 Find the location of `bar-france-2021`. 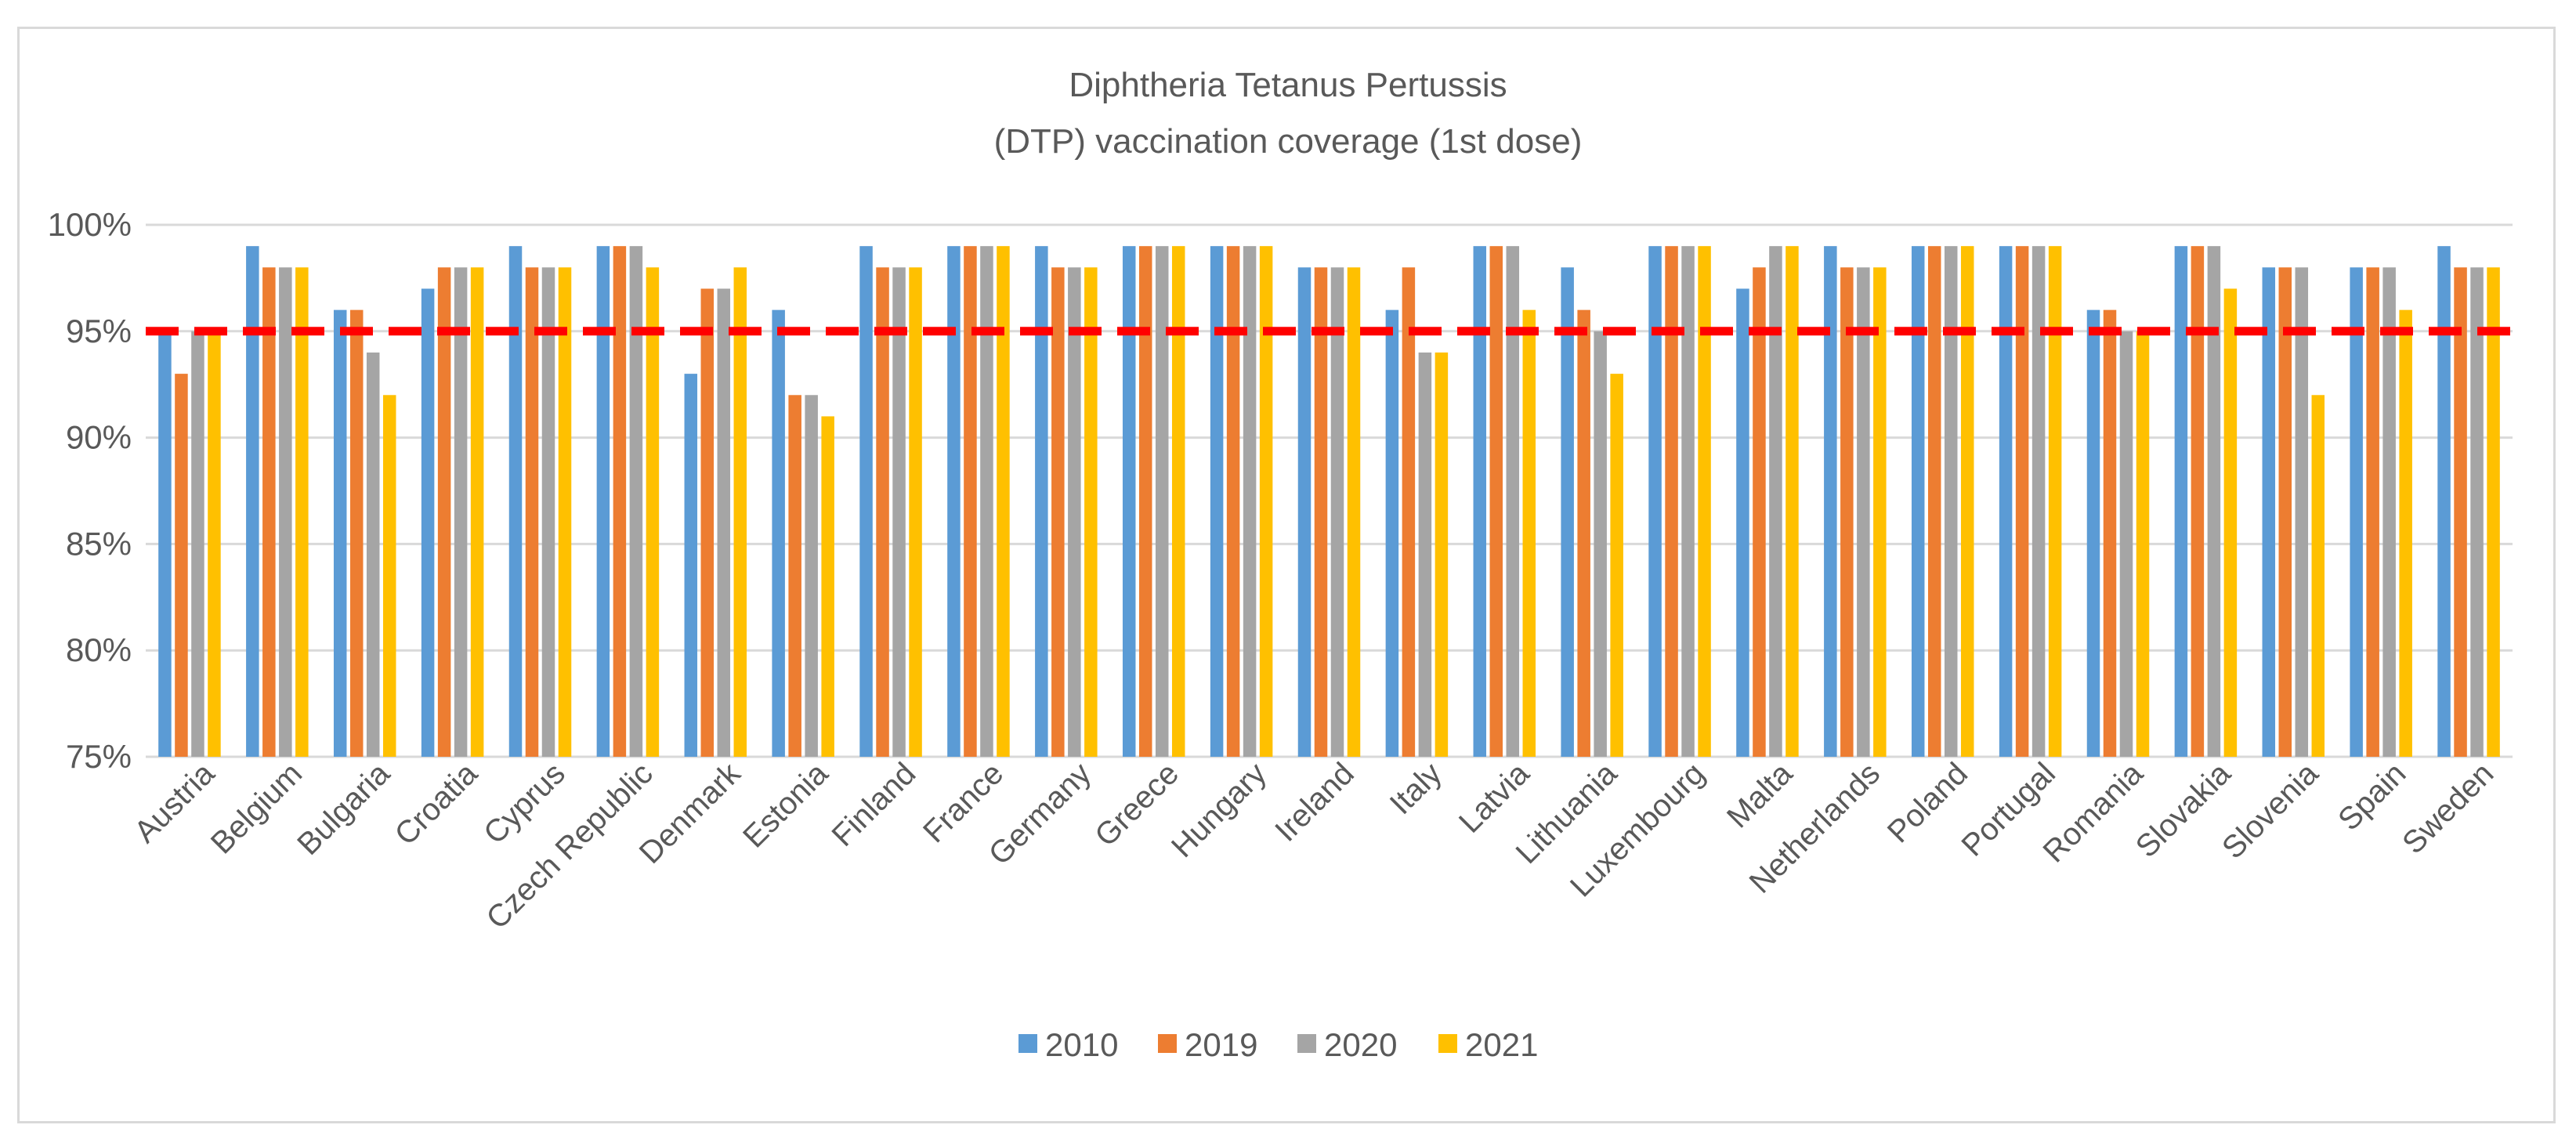

bar-france-2021 is located at coordinates (1004, 501).